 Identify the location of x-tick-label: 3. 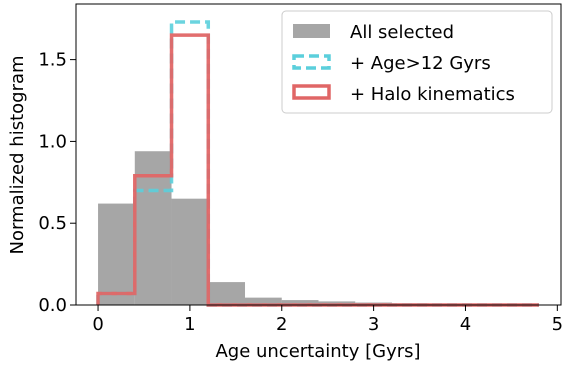
(373, 324).